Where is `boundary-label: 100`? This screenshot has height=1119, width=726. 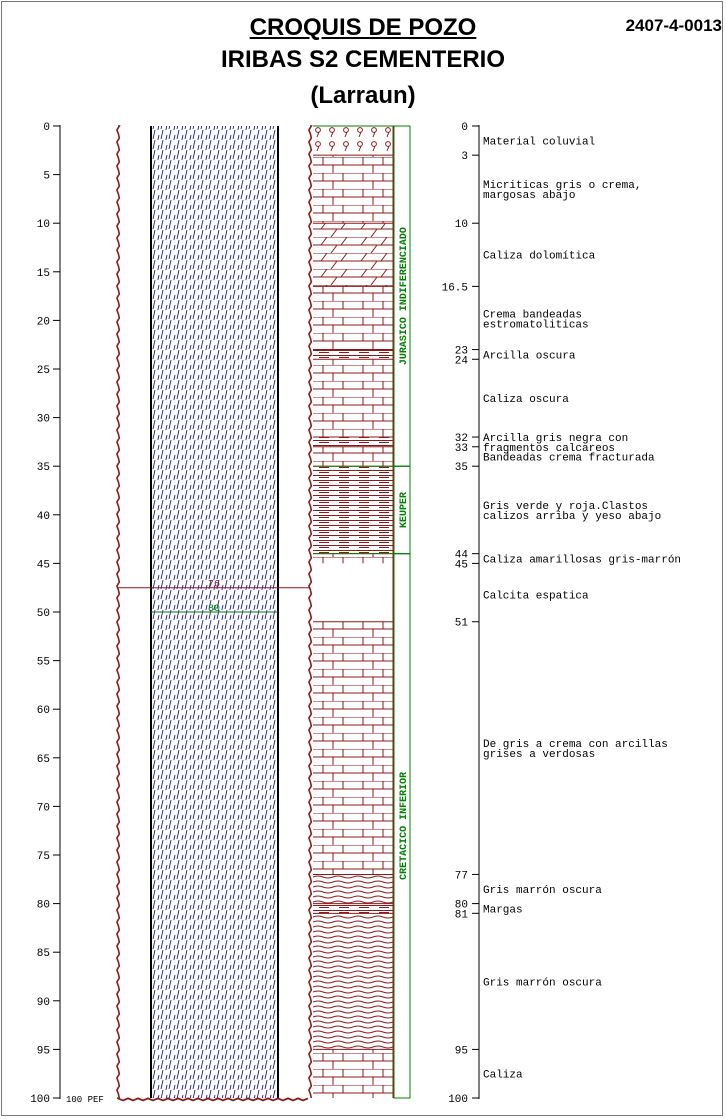
boundary-label: 100 is located at coordinates (458, 1100).